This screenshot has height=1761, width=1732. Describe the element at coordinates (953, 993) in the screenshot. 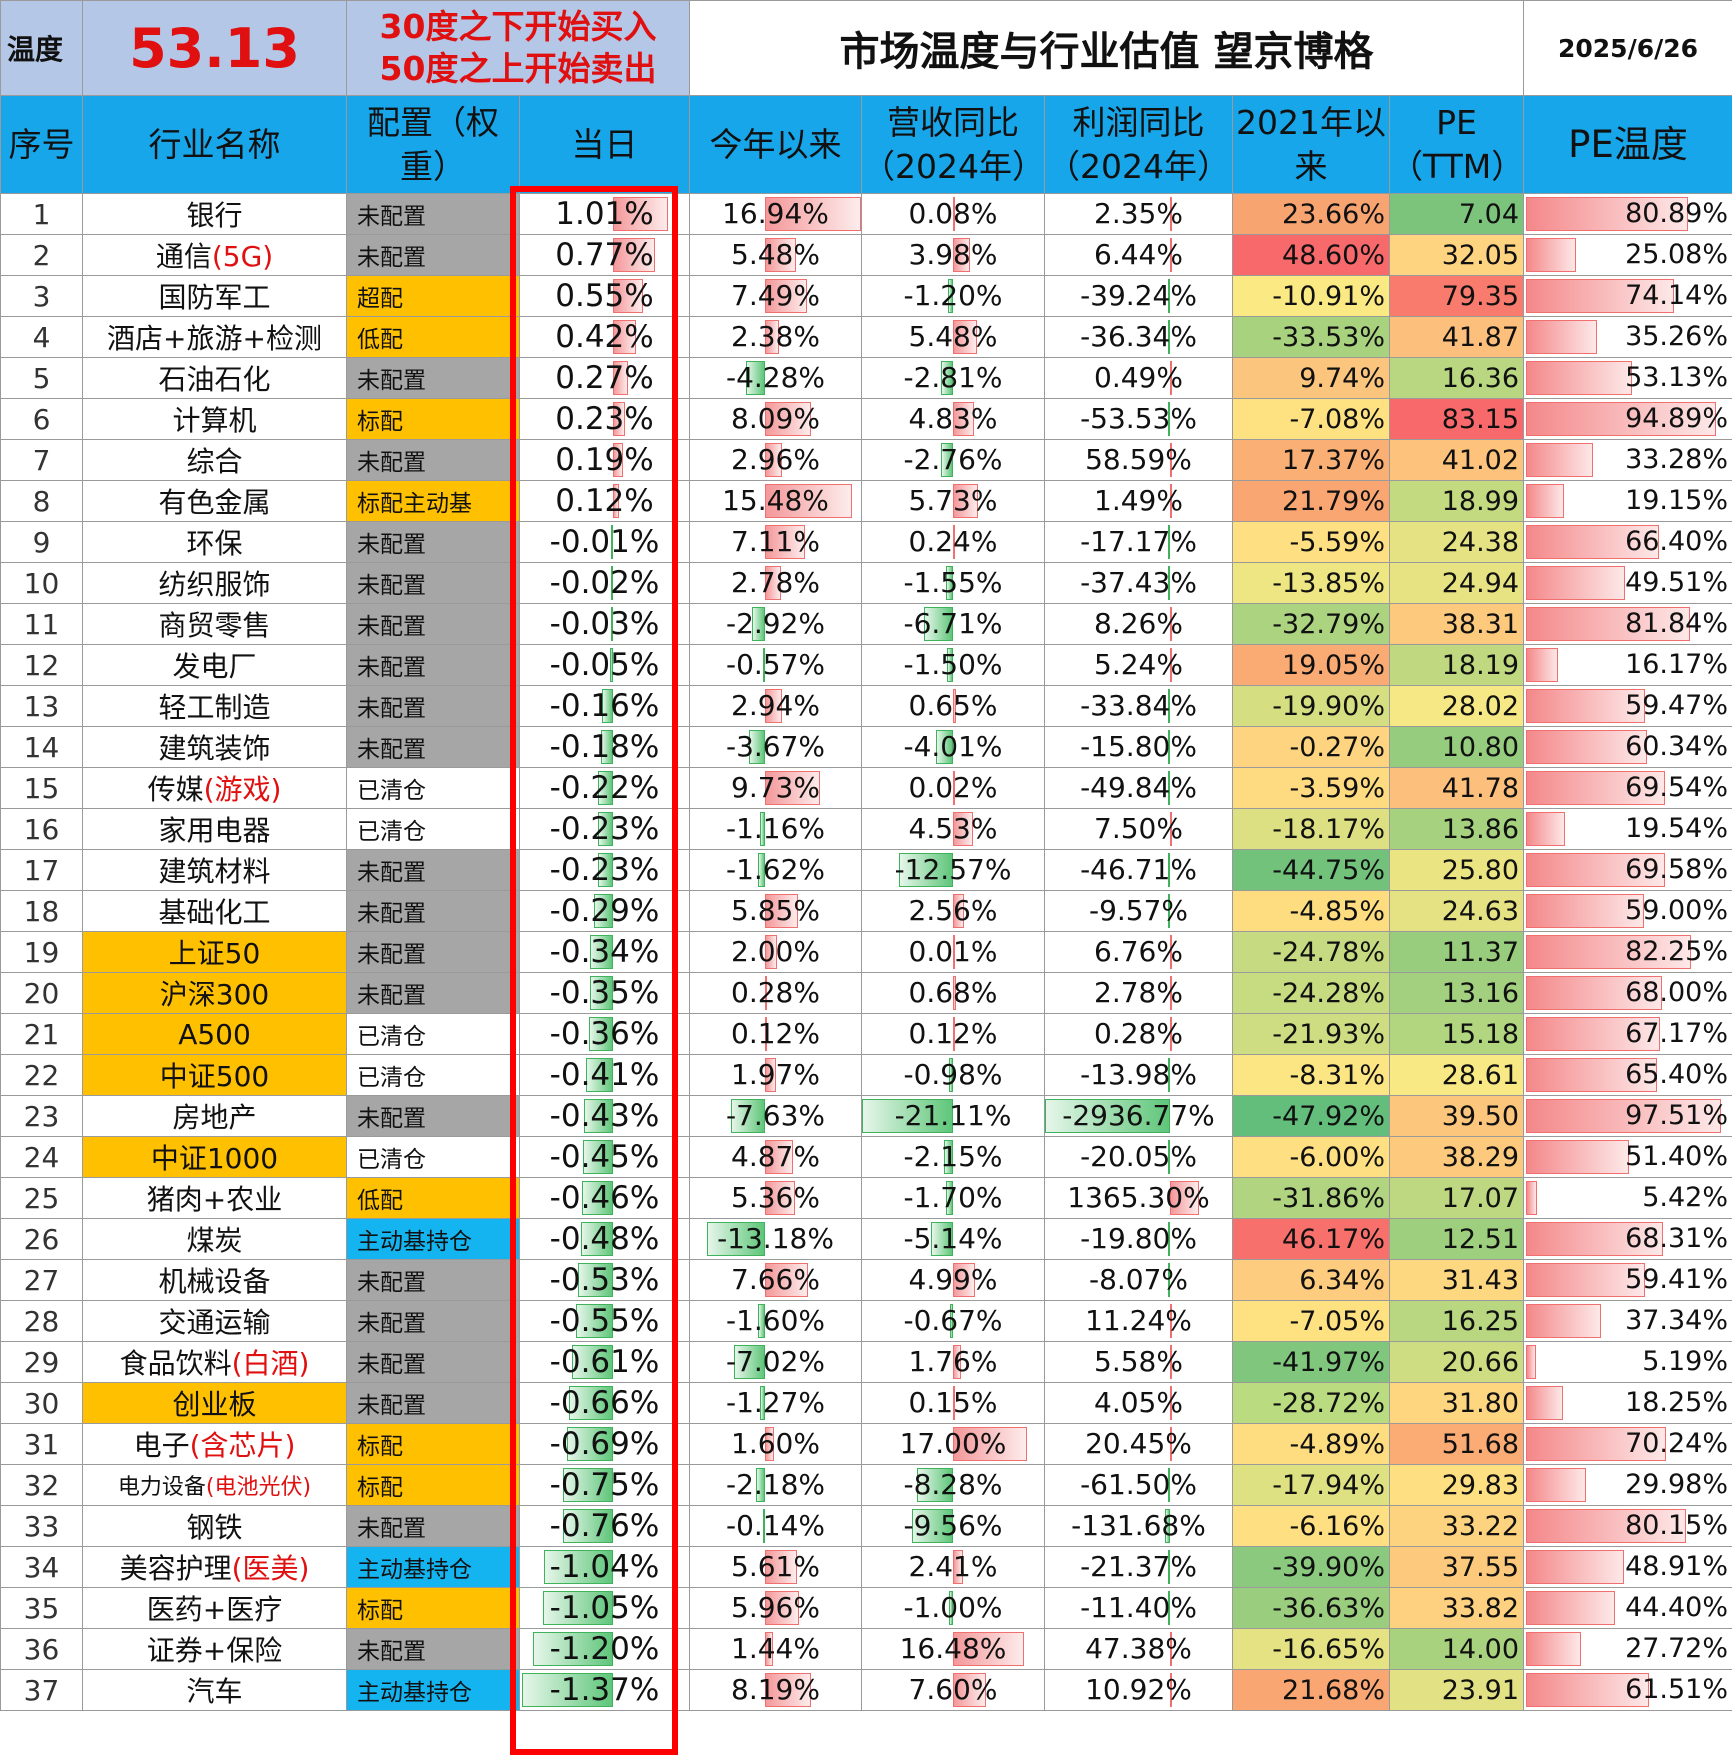

I see `revenue-yoy: 0.68%` at that location.